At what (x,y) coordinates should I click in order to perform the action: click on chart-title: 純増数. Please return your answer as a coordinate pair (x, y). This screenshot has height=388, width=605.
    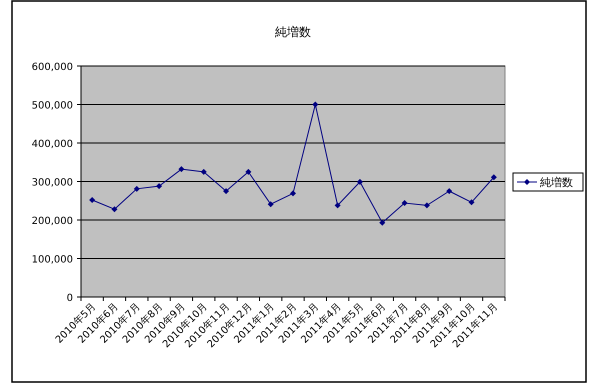
    Looking at the image, I should click on (293, 32).